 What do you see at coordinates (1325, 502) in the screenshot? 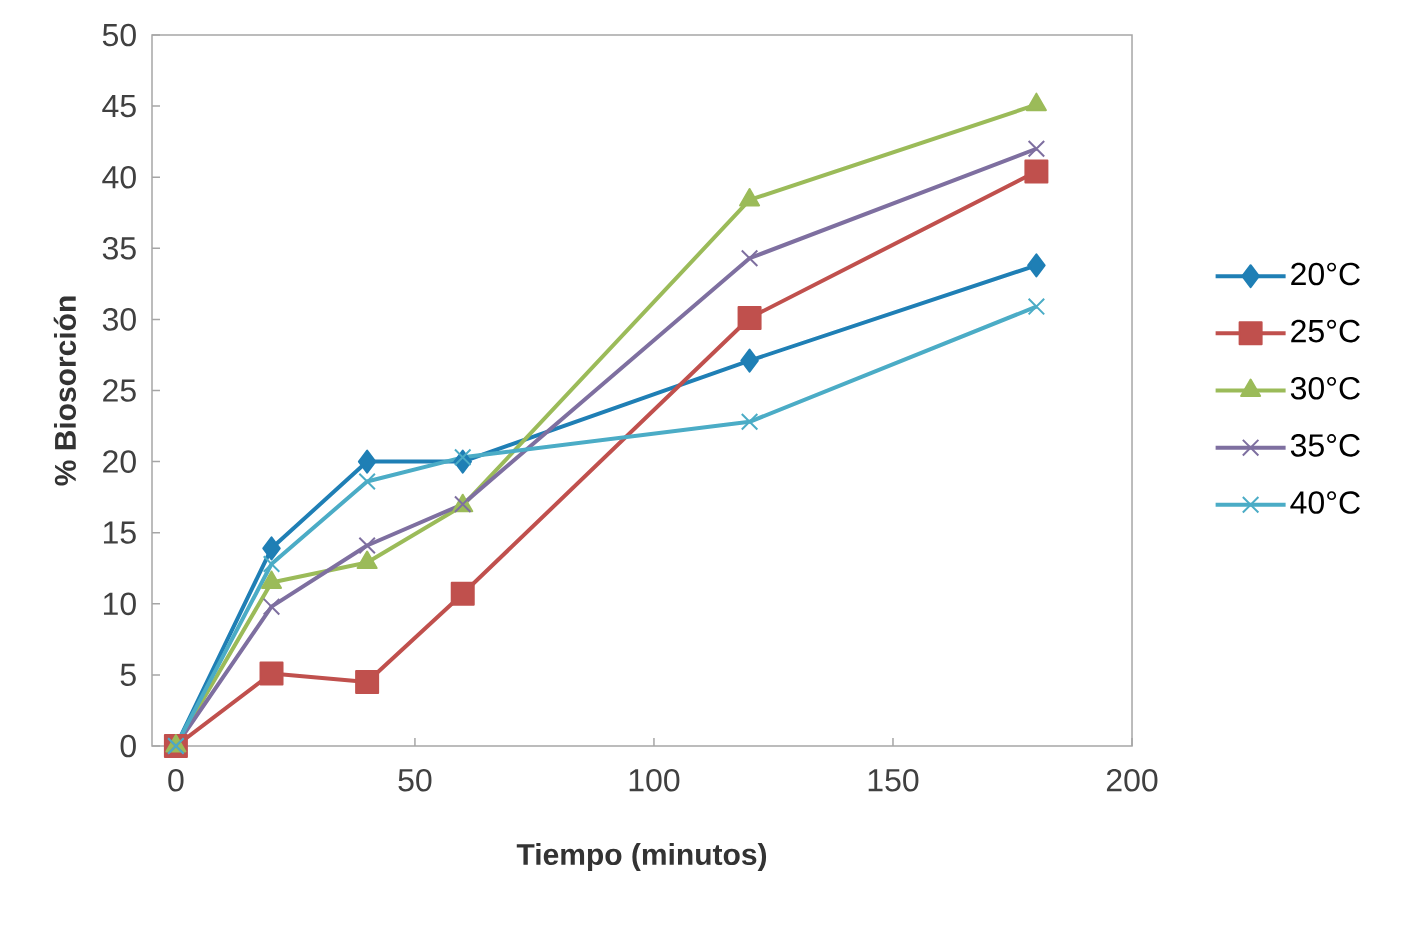
I see `legend-label: 40°C` at bounding box center [1325, 502].